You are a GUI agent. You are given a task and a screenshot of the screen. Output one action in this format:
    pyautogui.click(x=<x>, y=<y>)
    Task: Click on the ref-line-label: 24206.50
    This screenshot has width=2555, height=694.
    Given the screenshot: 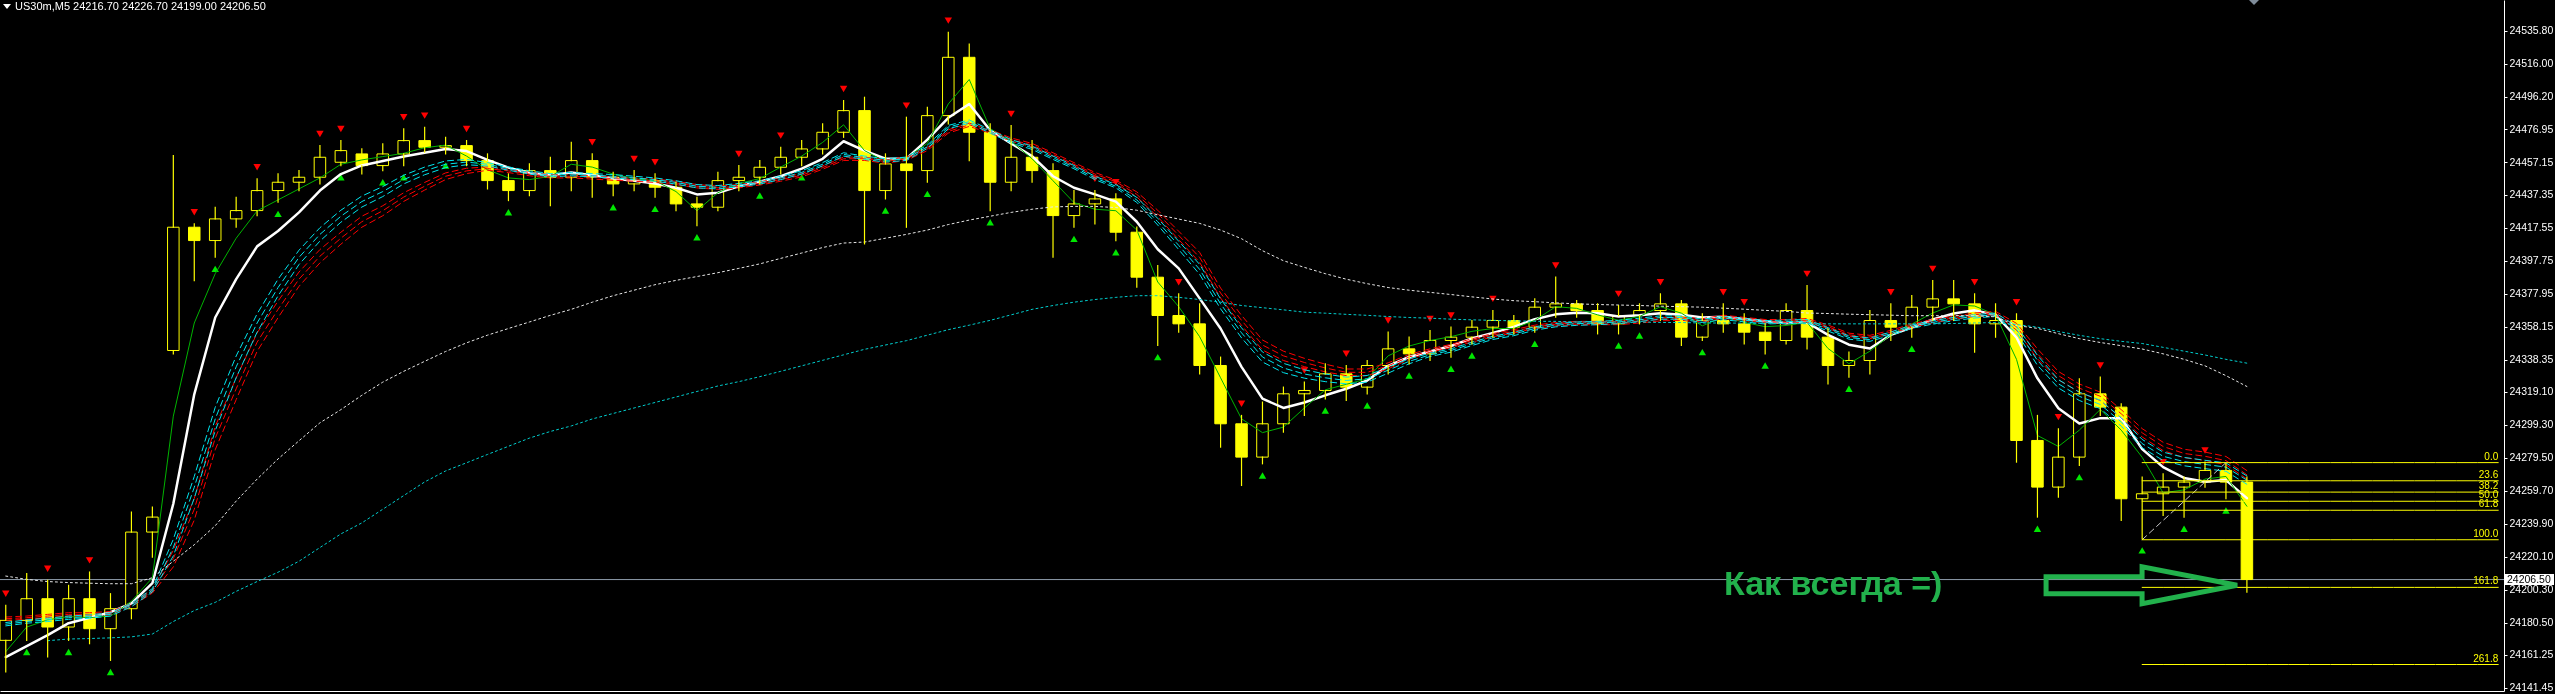 What is the action you would take?
    pyautogui.click(x=2529, y=578)
    